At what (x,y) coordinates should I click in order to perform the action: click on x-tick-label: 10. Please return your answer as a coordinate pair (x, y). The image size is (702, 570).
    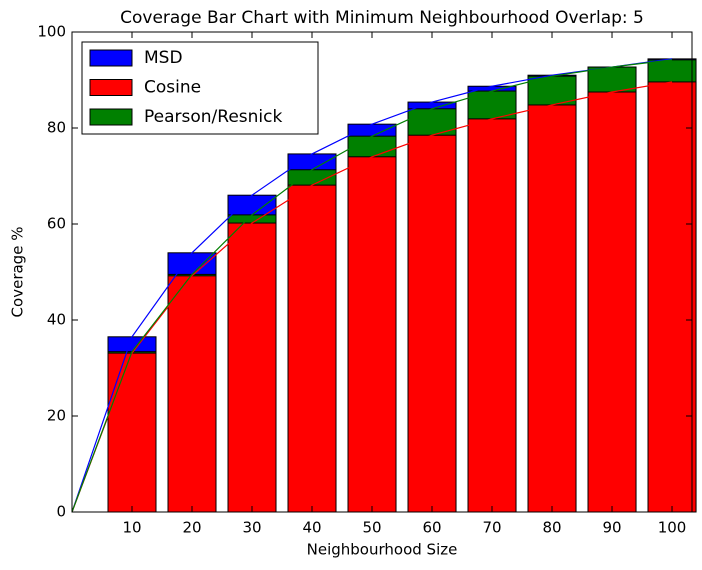
    Looking at the image, I should click on (131, 528).